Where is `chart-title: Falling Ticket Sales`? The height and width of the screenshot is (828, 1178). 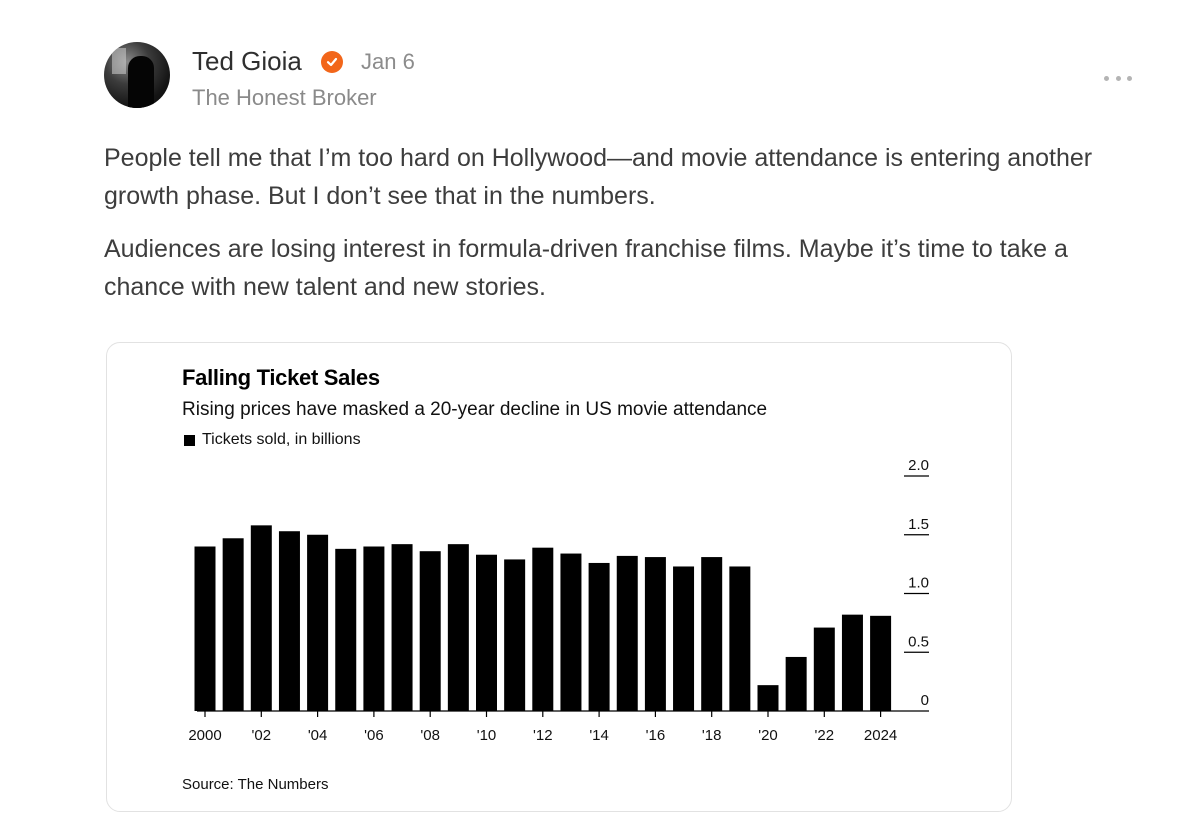
chart-title: Falling Ticket Sales is located at coordinates (281, 377).